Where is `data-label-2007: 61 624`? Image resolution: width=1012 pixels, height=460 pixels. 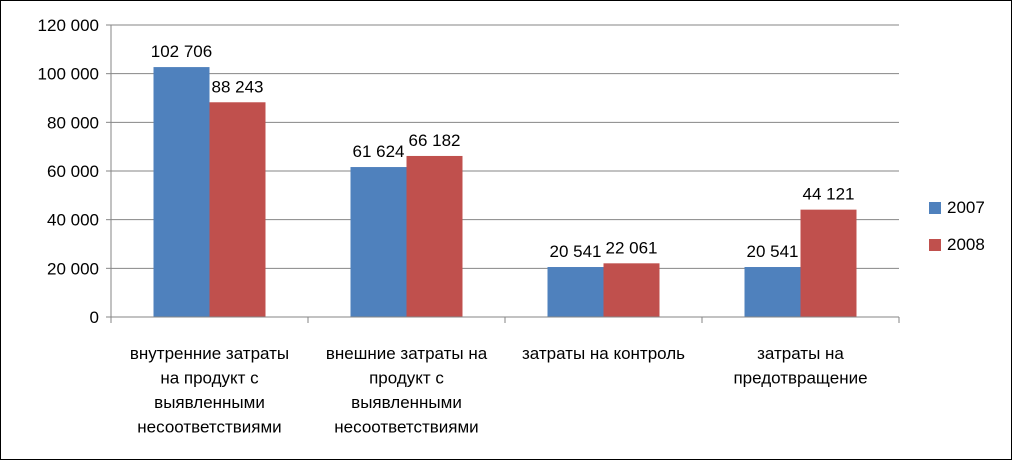 data-label-2007: 61 624 is located at coordinates (379, 151).